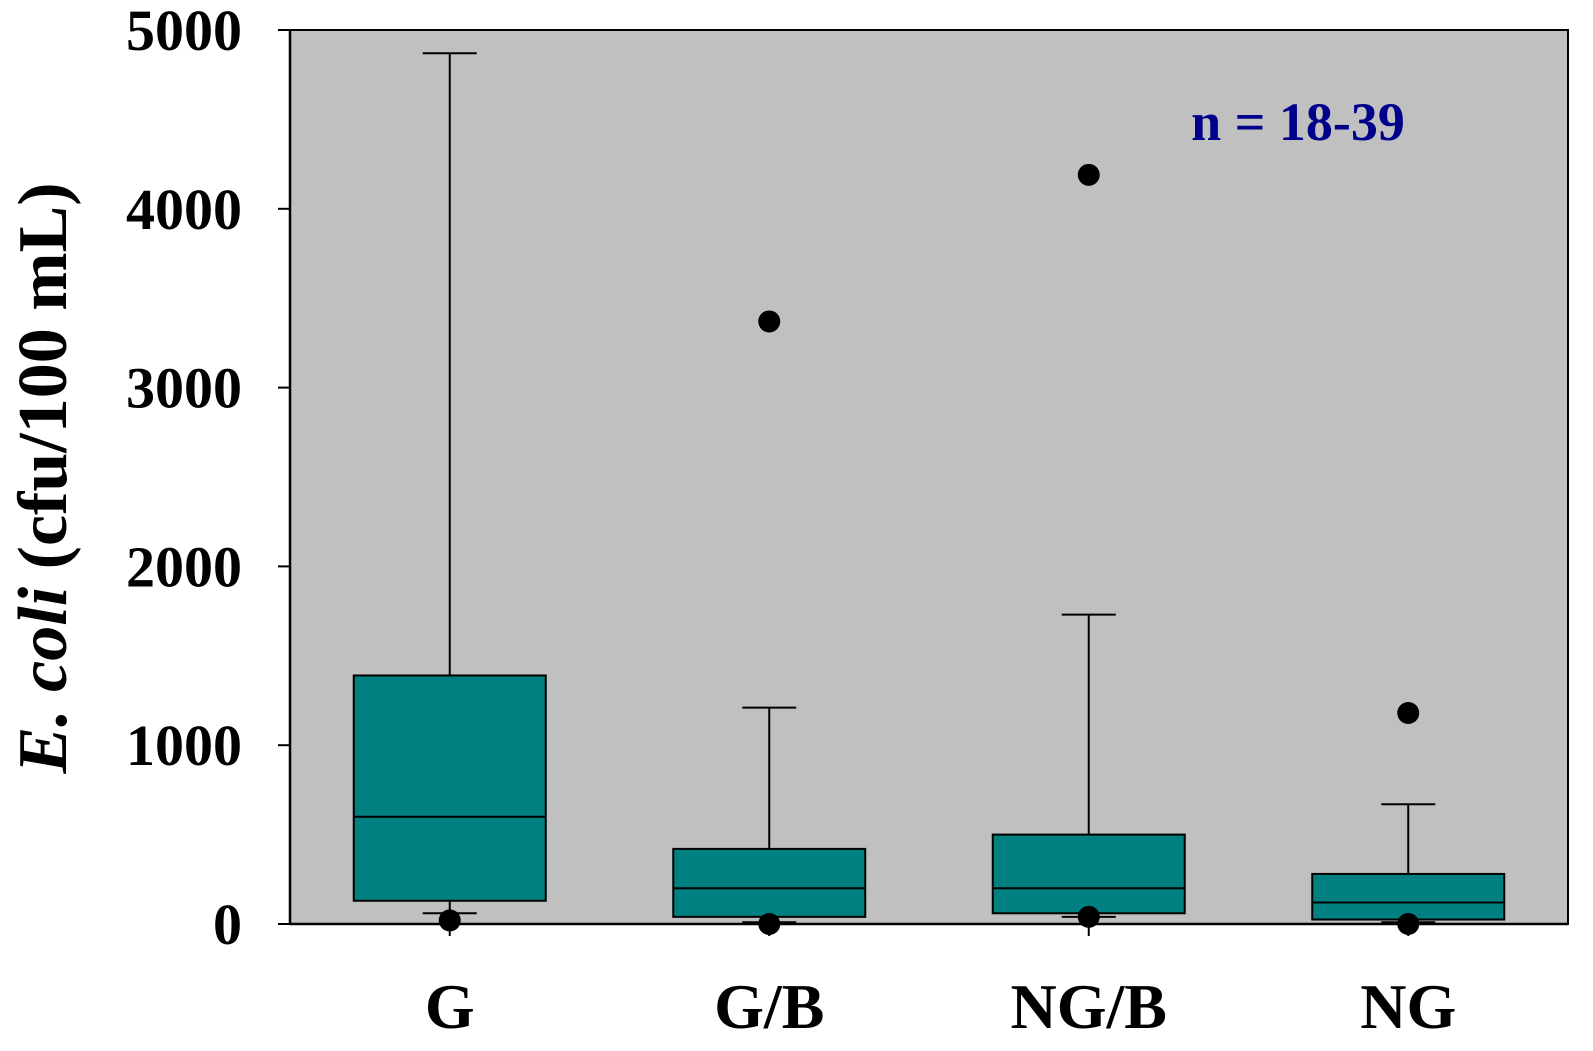 This screenshot has height=1051, width=1593. What do you see at coordinates (450, 1006) in the screenshot?
I see `x-tick-label: G` at bounding box center [450, 1006].